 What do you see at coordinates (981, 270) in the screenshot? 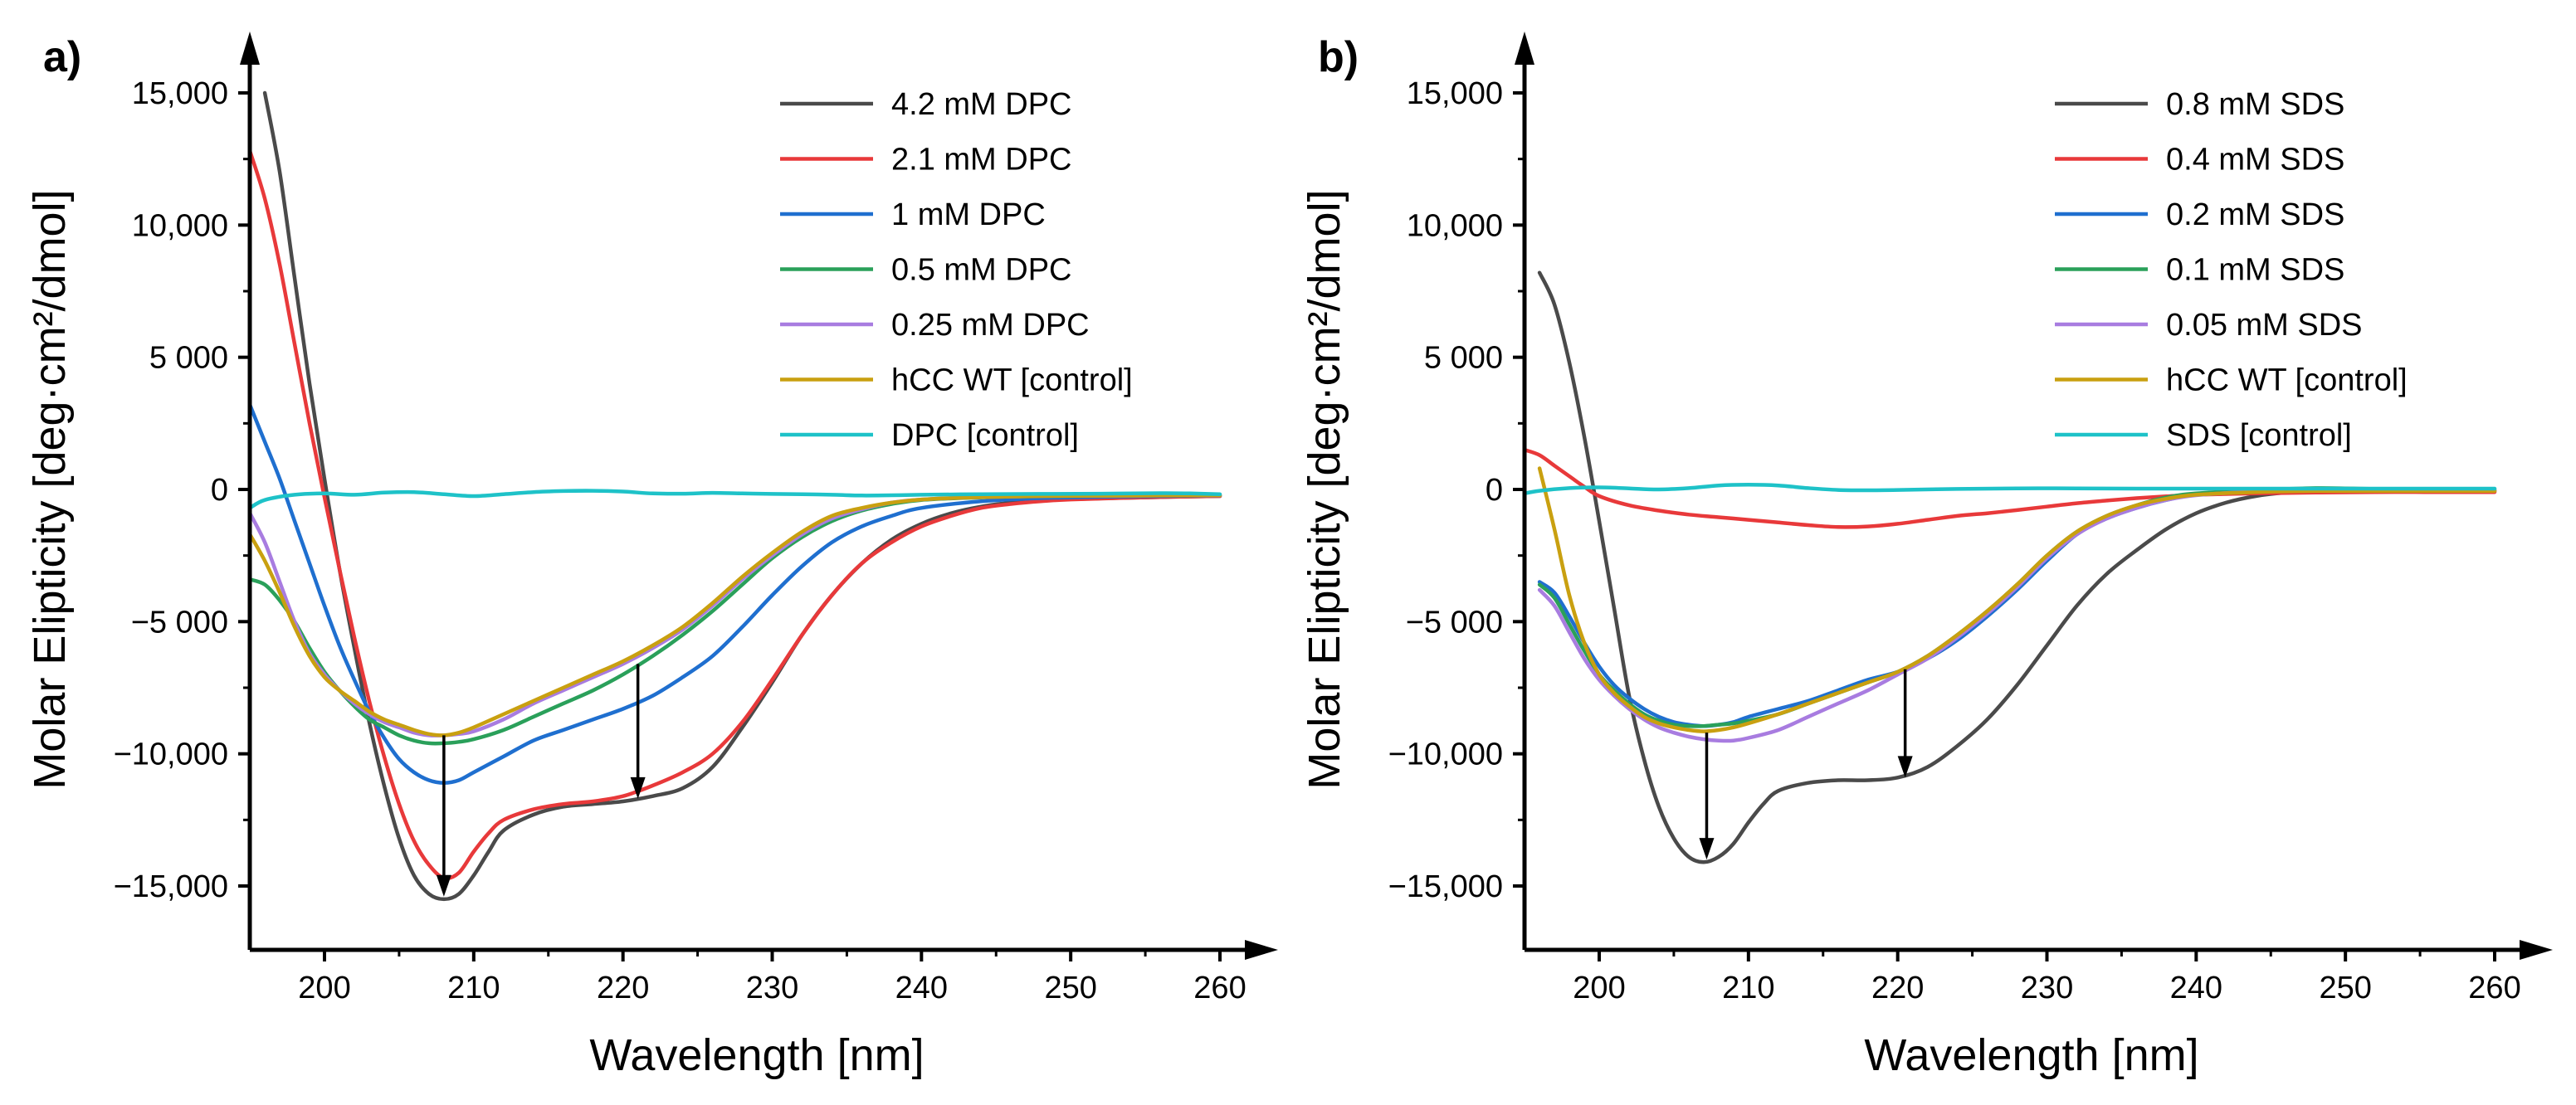
I see `legend-label: 0.5 mM DPC` at bounding box center [981, 270].